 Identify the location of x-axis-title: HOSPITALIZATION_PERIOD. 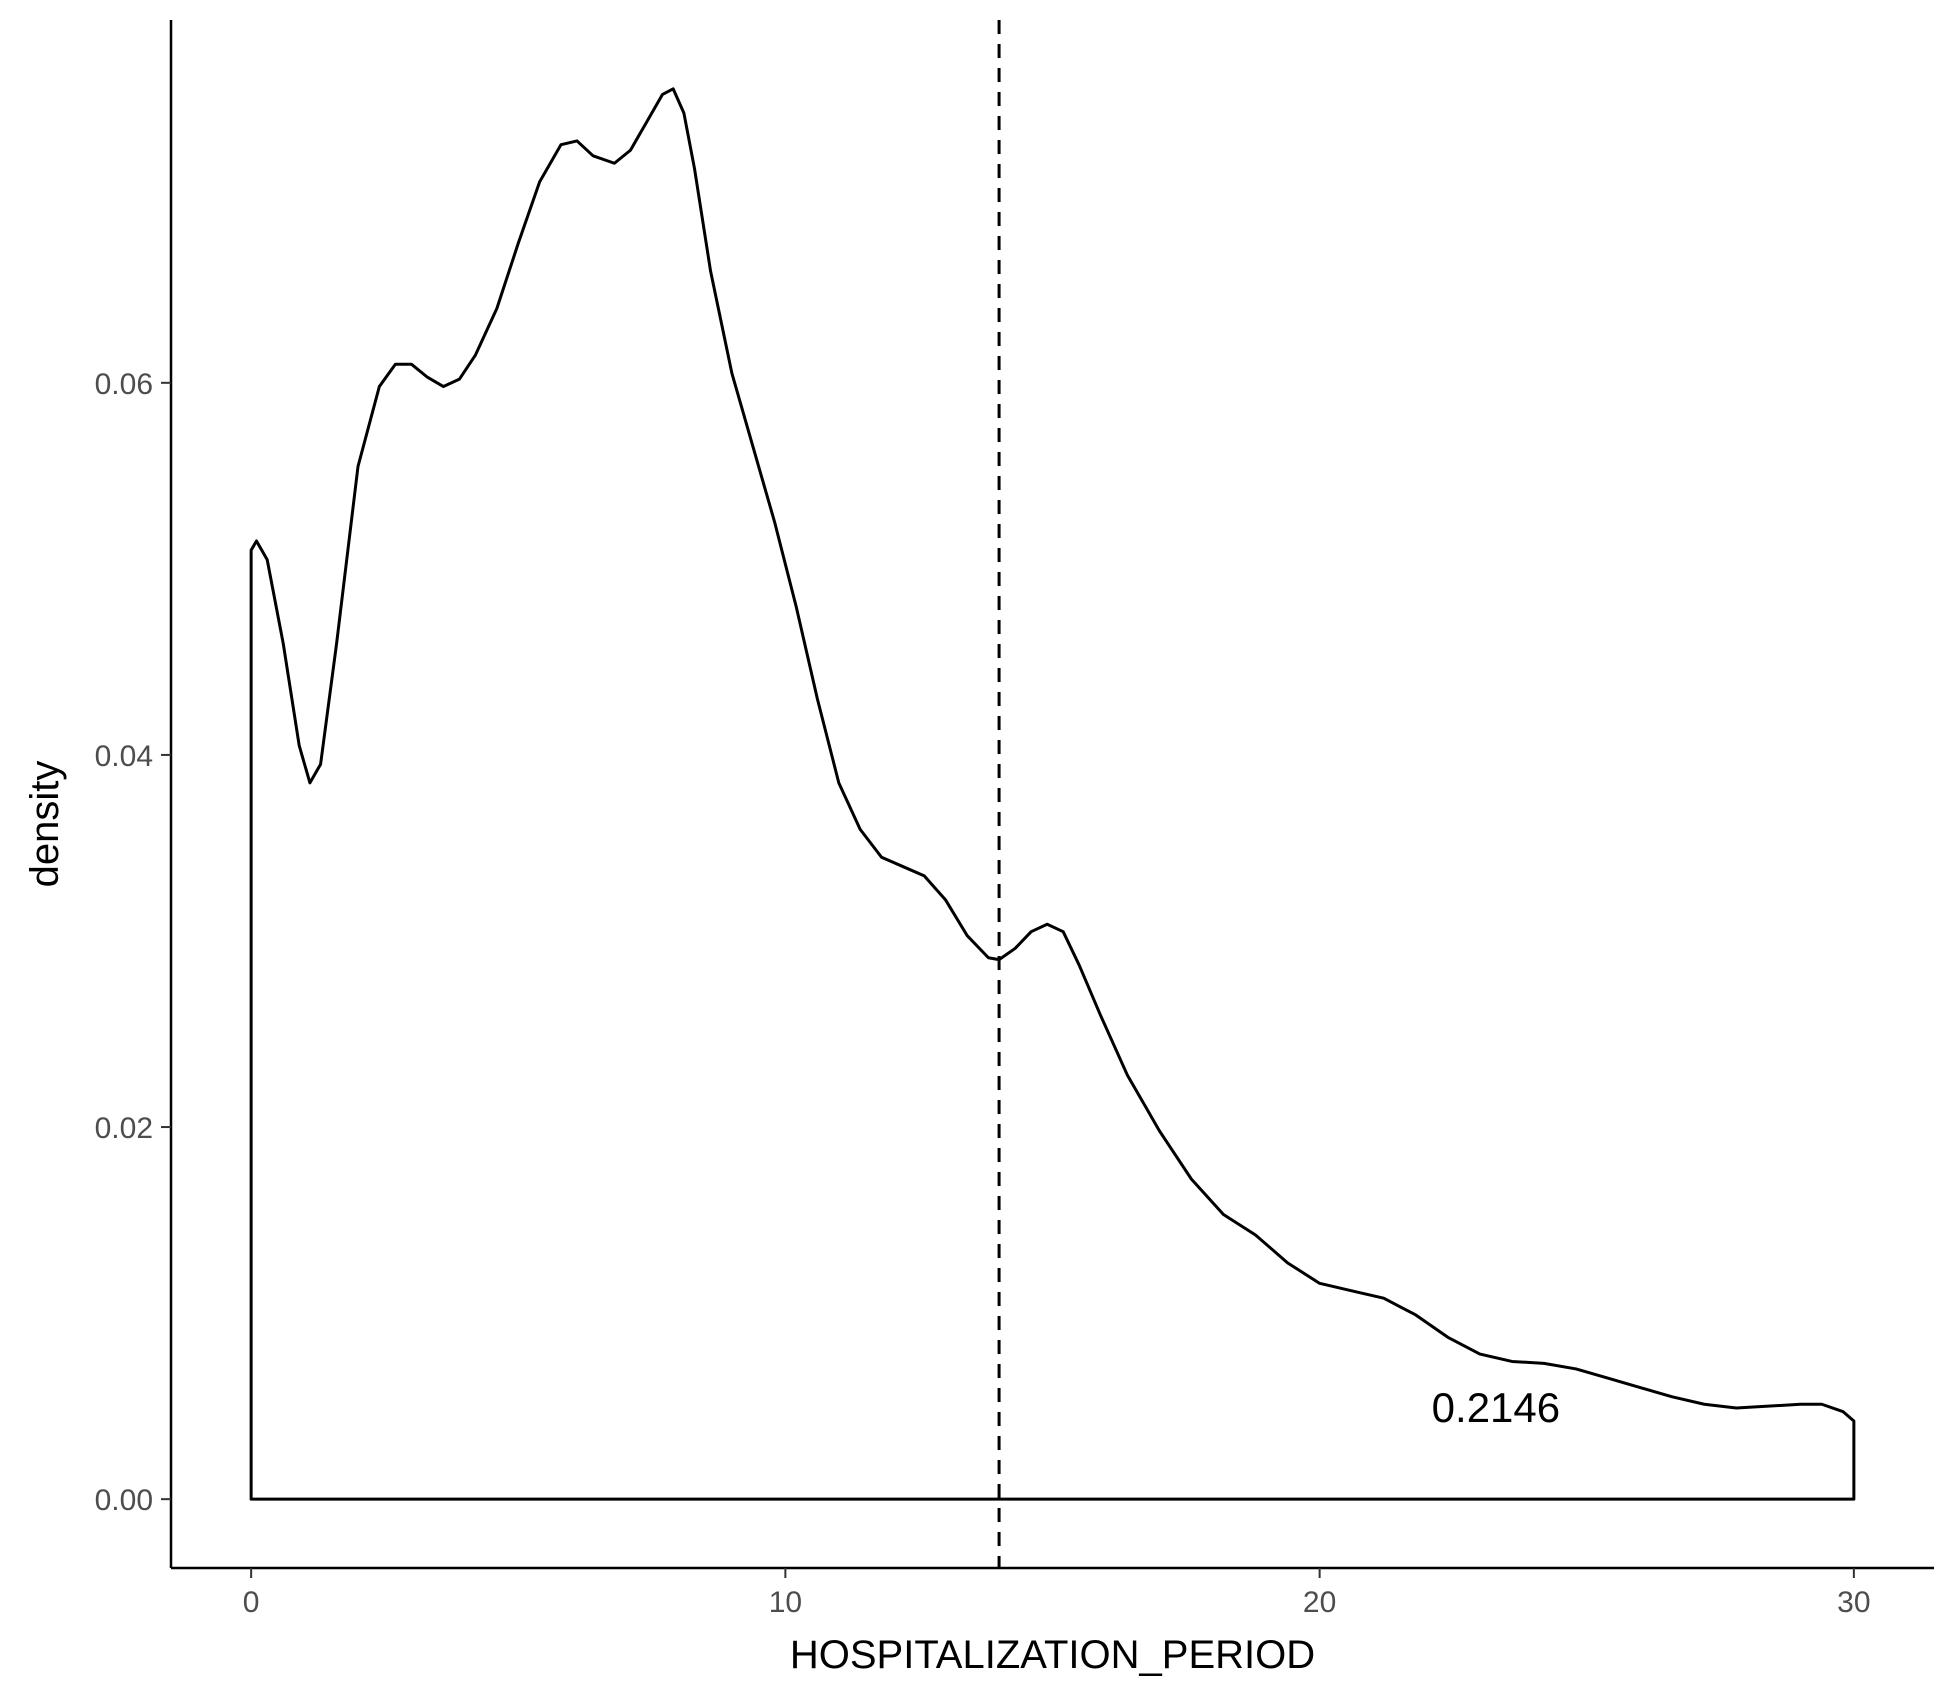
(1052, 1655).